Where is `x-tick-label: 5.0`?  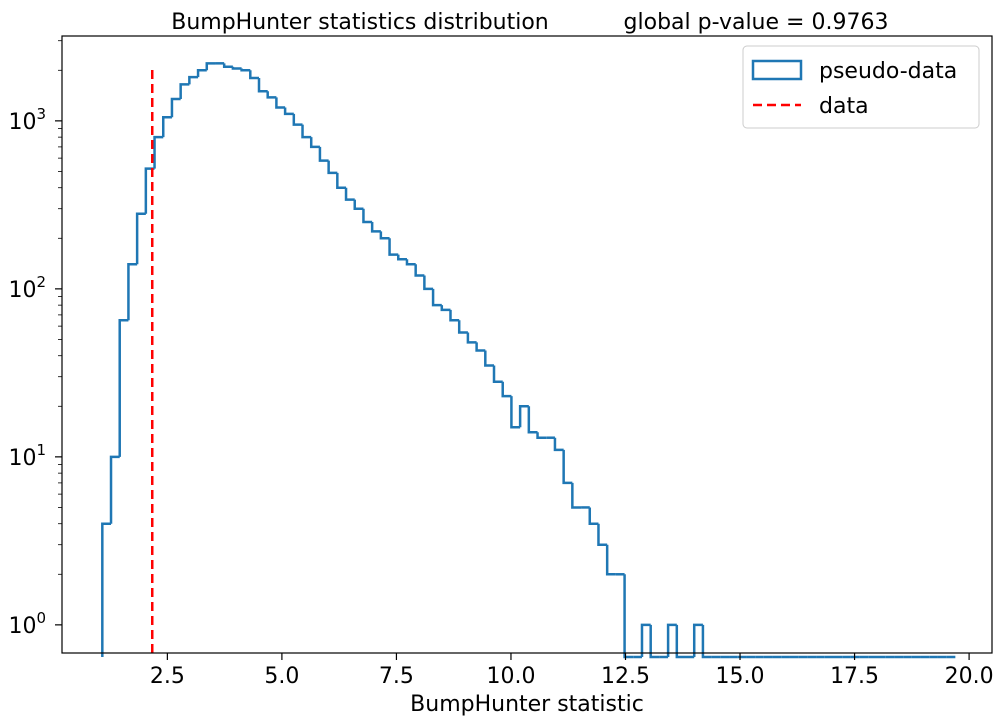
x-tick-label: 5.0 is located at coordinates (281, 676).